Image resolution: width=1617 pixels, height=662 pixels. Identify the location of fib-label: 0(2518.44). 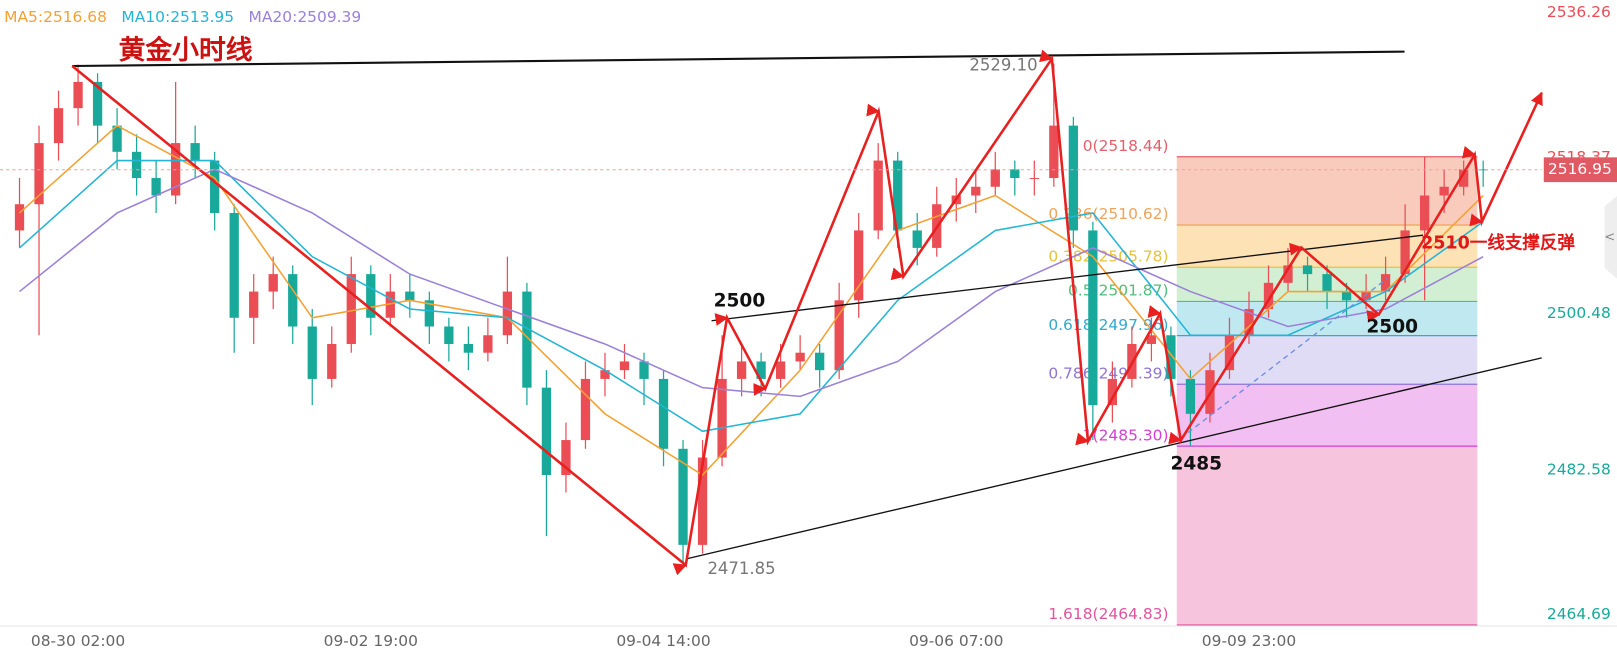
(1126, 146).